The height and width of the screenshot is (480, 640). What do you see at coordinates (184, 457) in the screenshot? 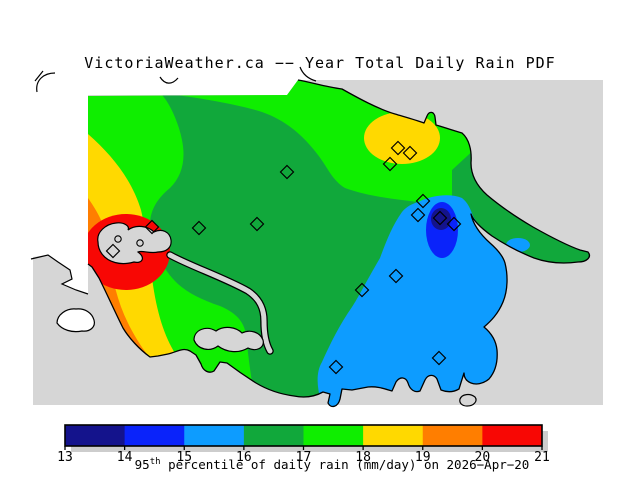
I see `colorbar-tick-label: 15` at bounding box center [184, 457].